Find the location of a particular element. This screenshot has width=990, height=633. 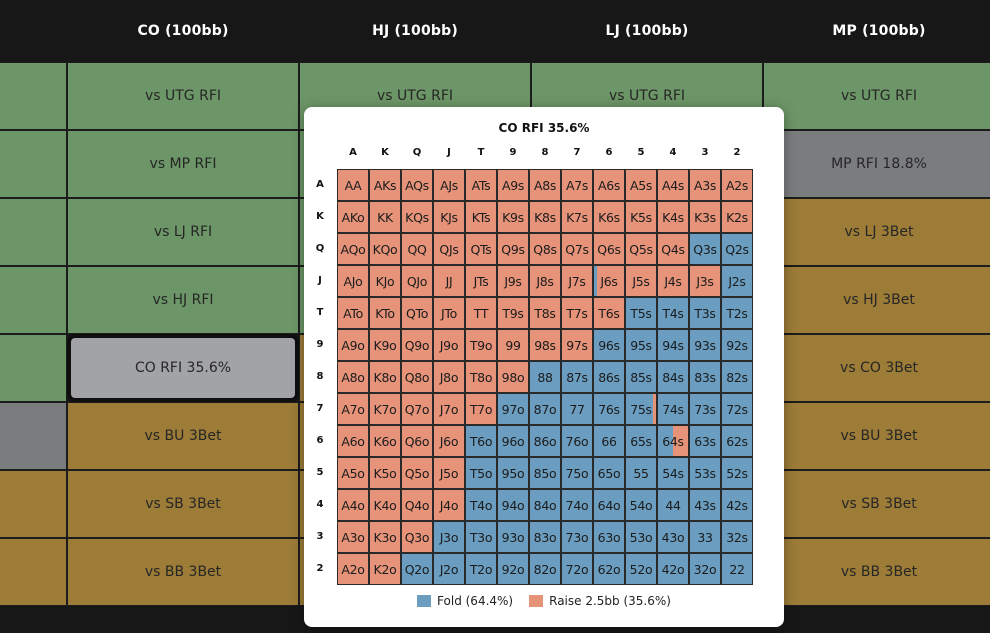

hand-cell-43o: 43o is located at coordinates (673, 537).